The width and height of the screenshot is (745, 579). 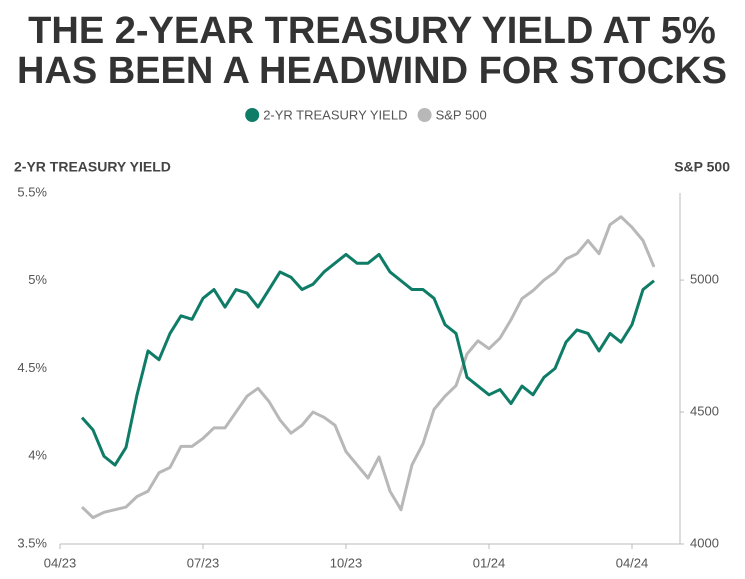 I want to click on x-tick-label: 04/23, so click(x=60, y=562).